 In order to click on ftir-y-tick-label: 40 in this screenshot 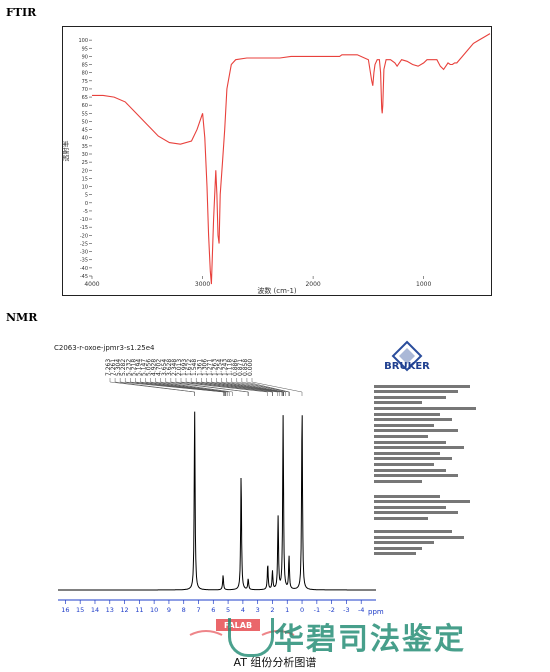, I will do `click(85, 139)`.